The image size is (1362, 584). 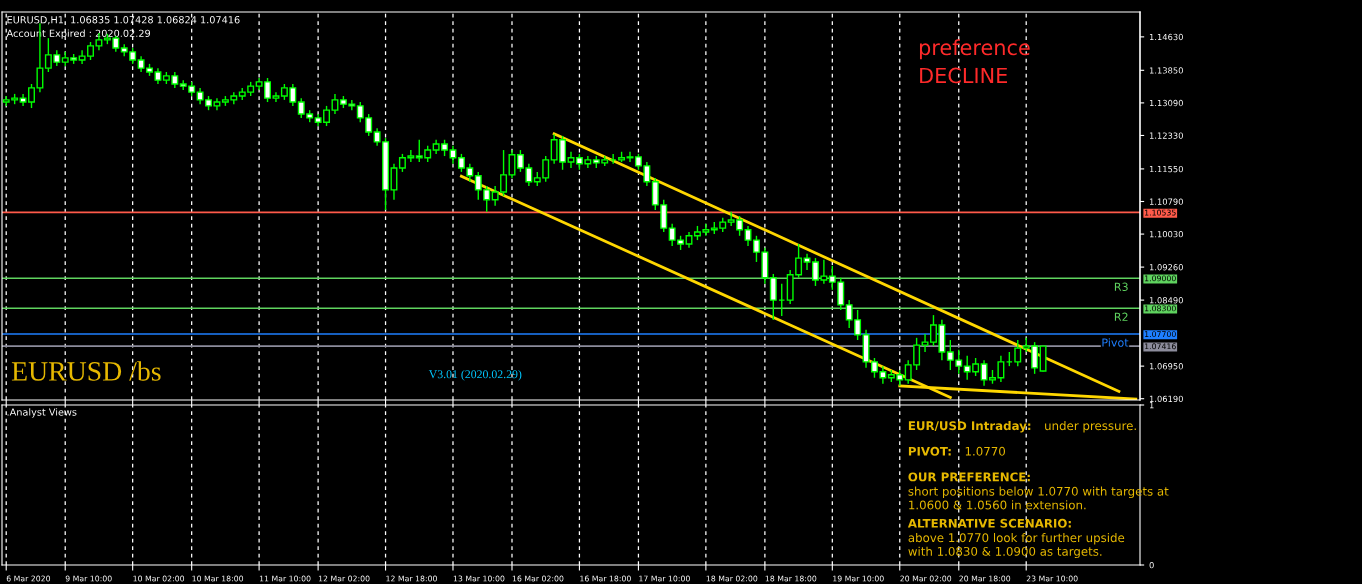 I want to click on annotation: OUR PREFERENCE:, so click(x=969, y=477).